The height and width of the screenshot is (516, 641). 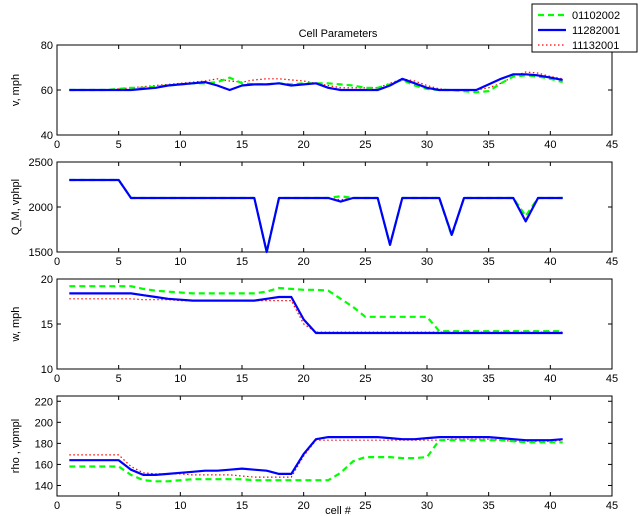 What do you see at coordinates (44, 423) in the screenshot?
I see `y-tick-label: 200` at bounding box center [44, 423].